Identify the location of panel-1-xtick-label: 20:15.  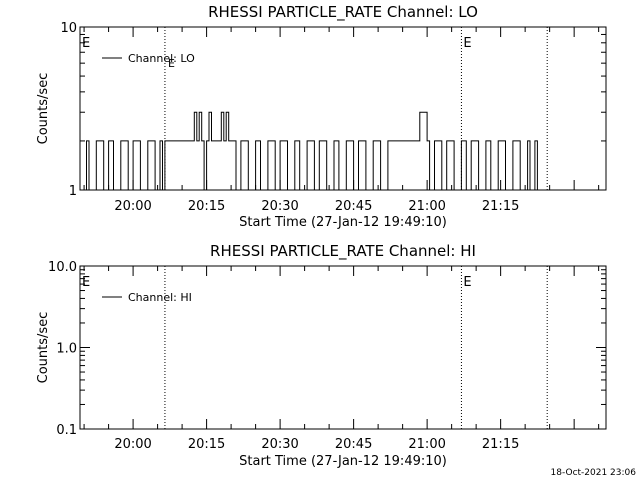
(206, 206).